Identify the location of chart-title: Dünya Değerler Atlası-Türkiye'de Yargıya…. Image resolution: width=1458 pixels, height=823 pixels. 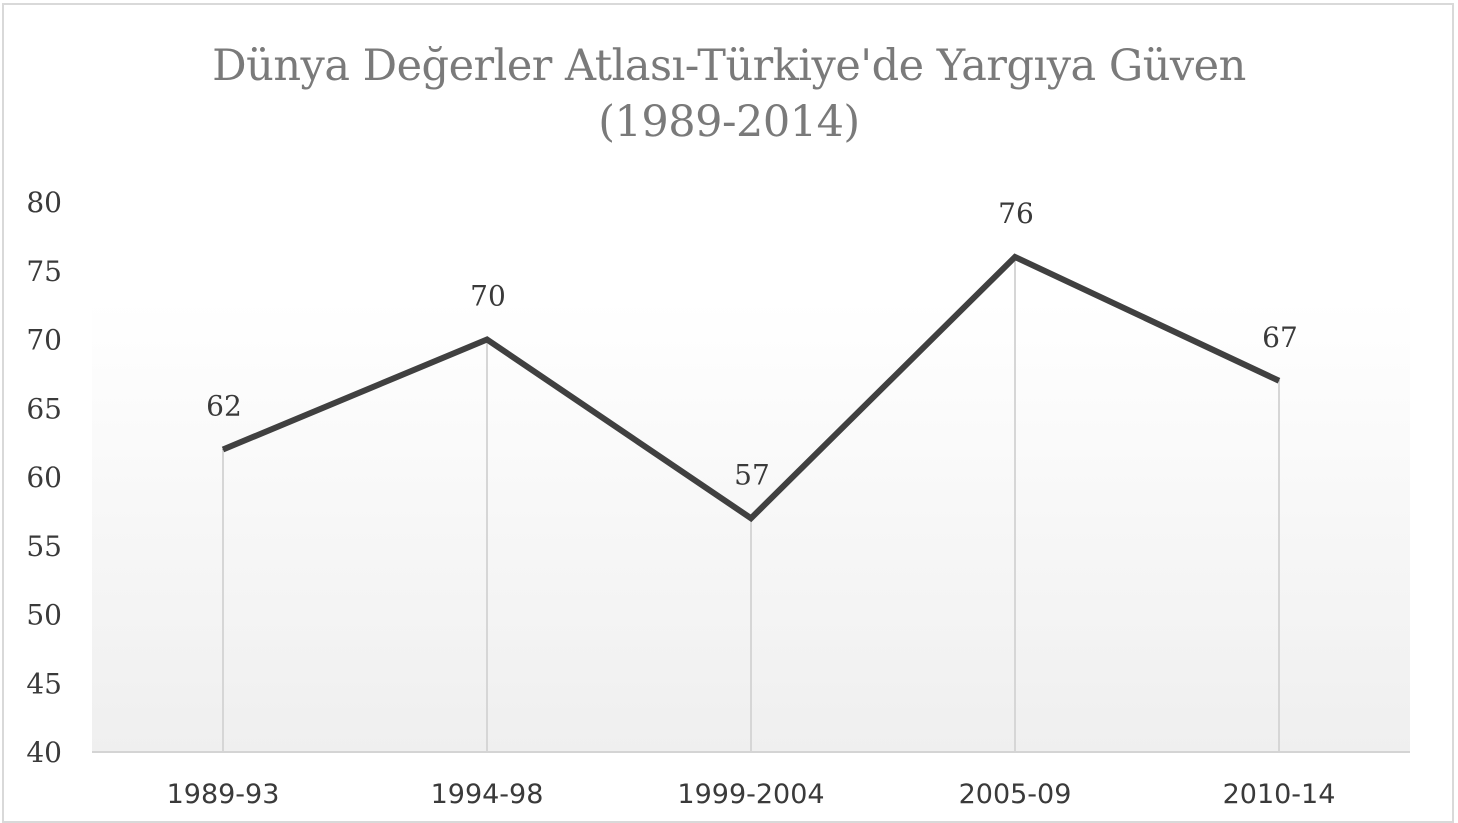
(729, 94).